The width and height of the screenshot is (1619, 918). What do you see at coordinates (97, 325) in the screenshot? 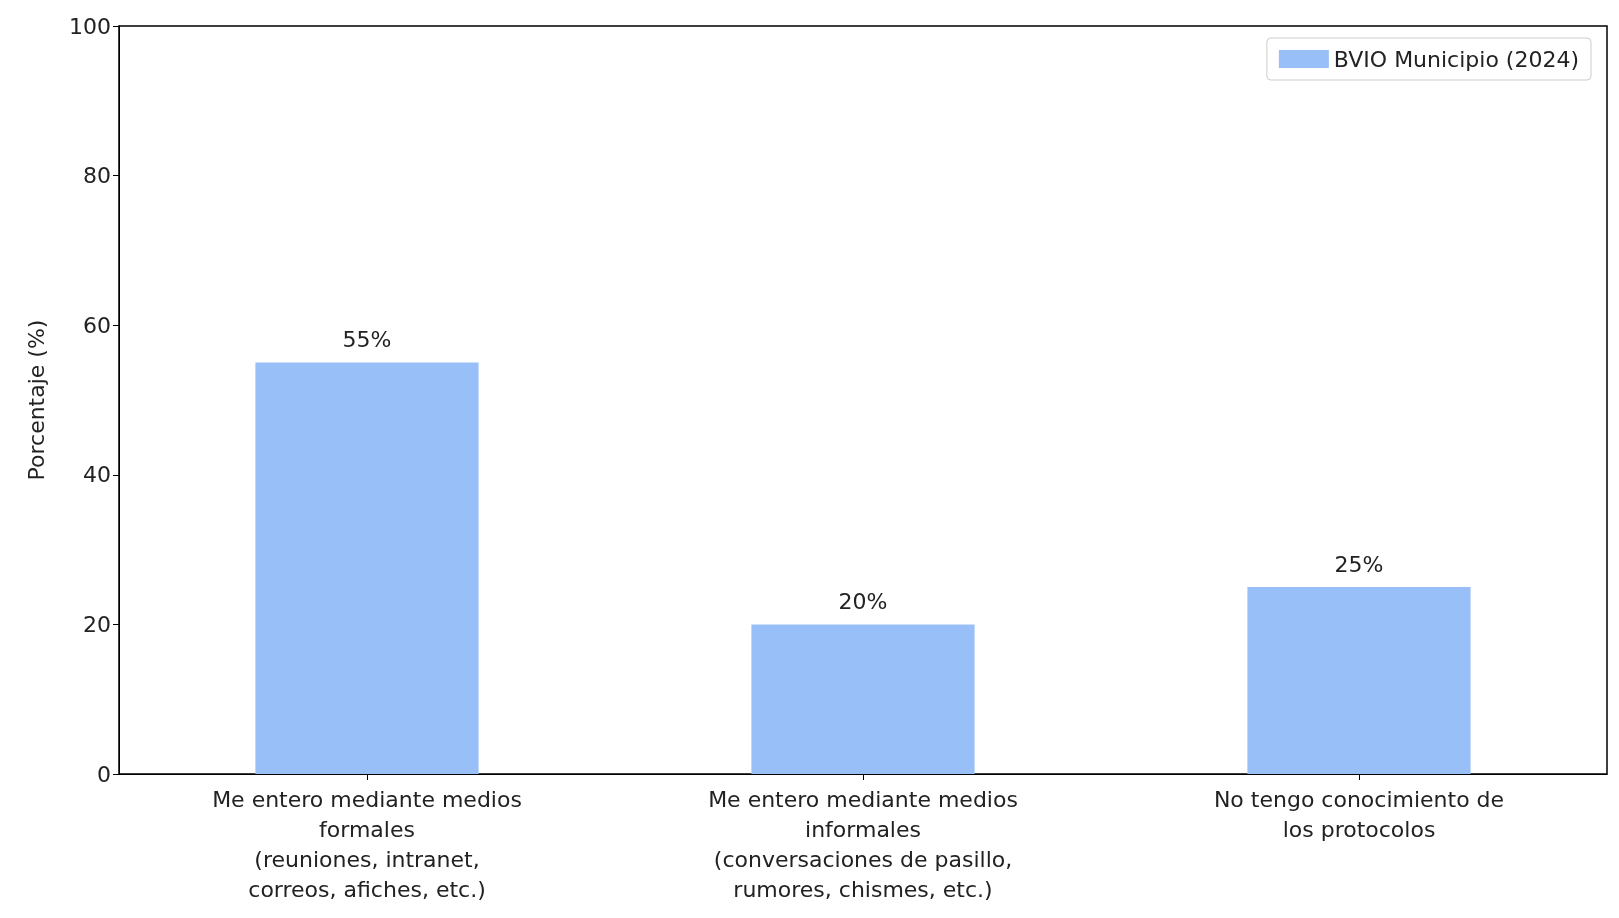
I see `y-tick-label: 60` at bounding box center [97, 325].